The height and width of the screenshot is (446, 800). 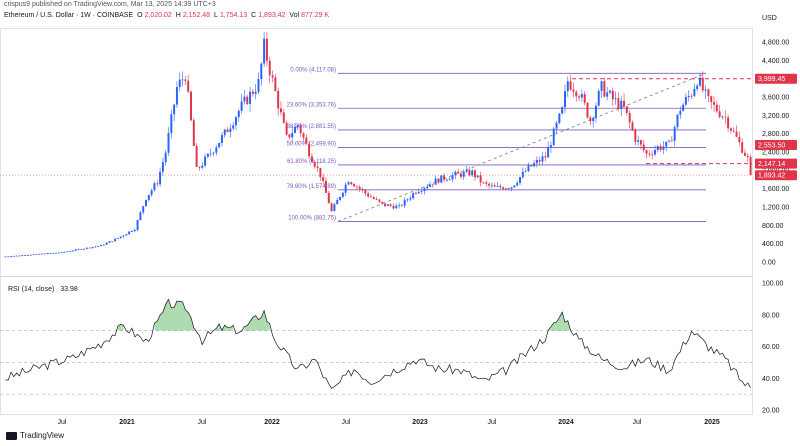 What do you see at coordinates (216, 15) in the screenshot?
I see `ohlc-l-label: L` at bounding box center [216, 15].